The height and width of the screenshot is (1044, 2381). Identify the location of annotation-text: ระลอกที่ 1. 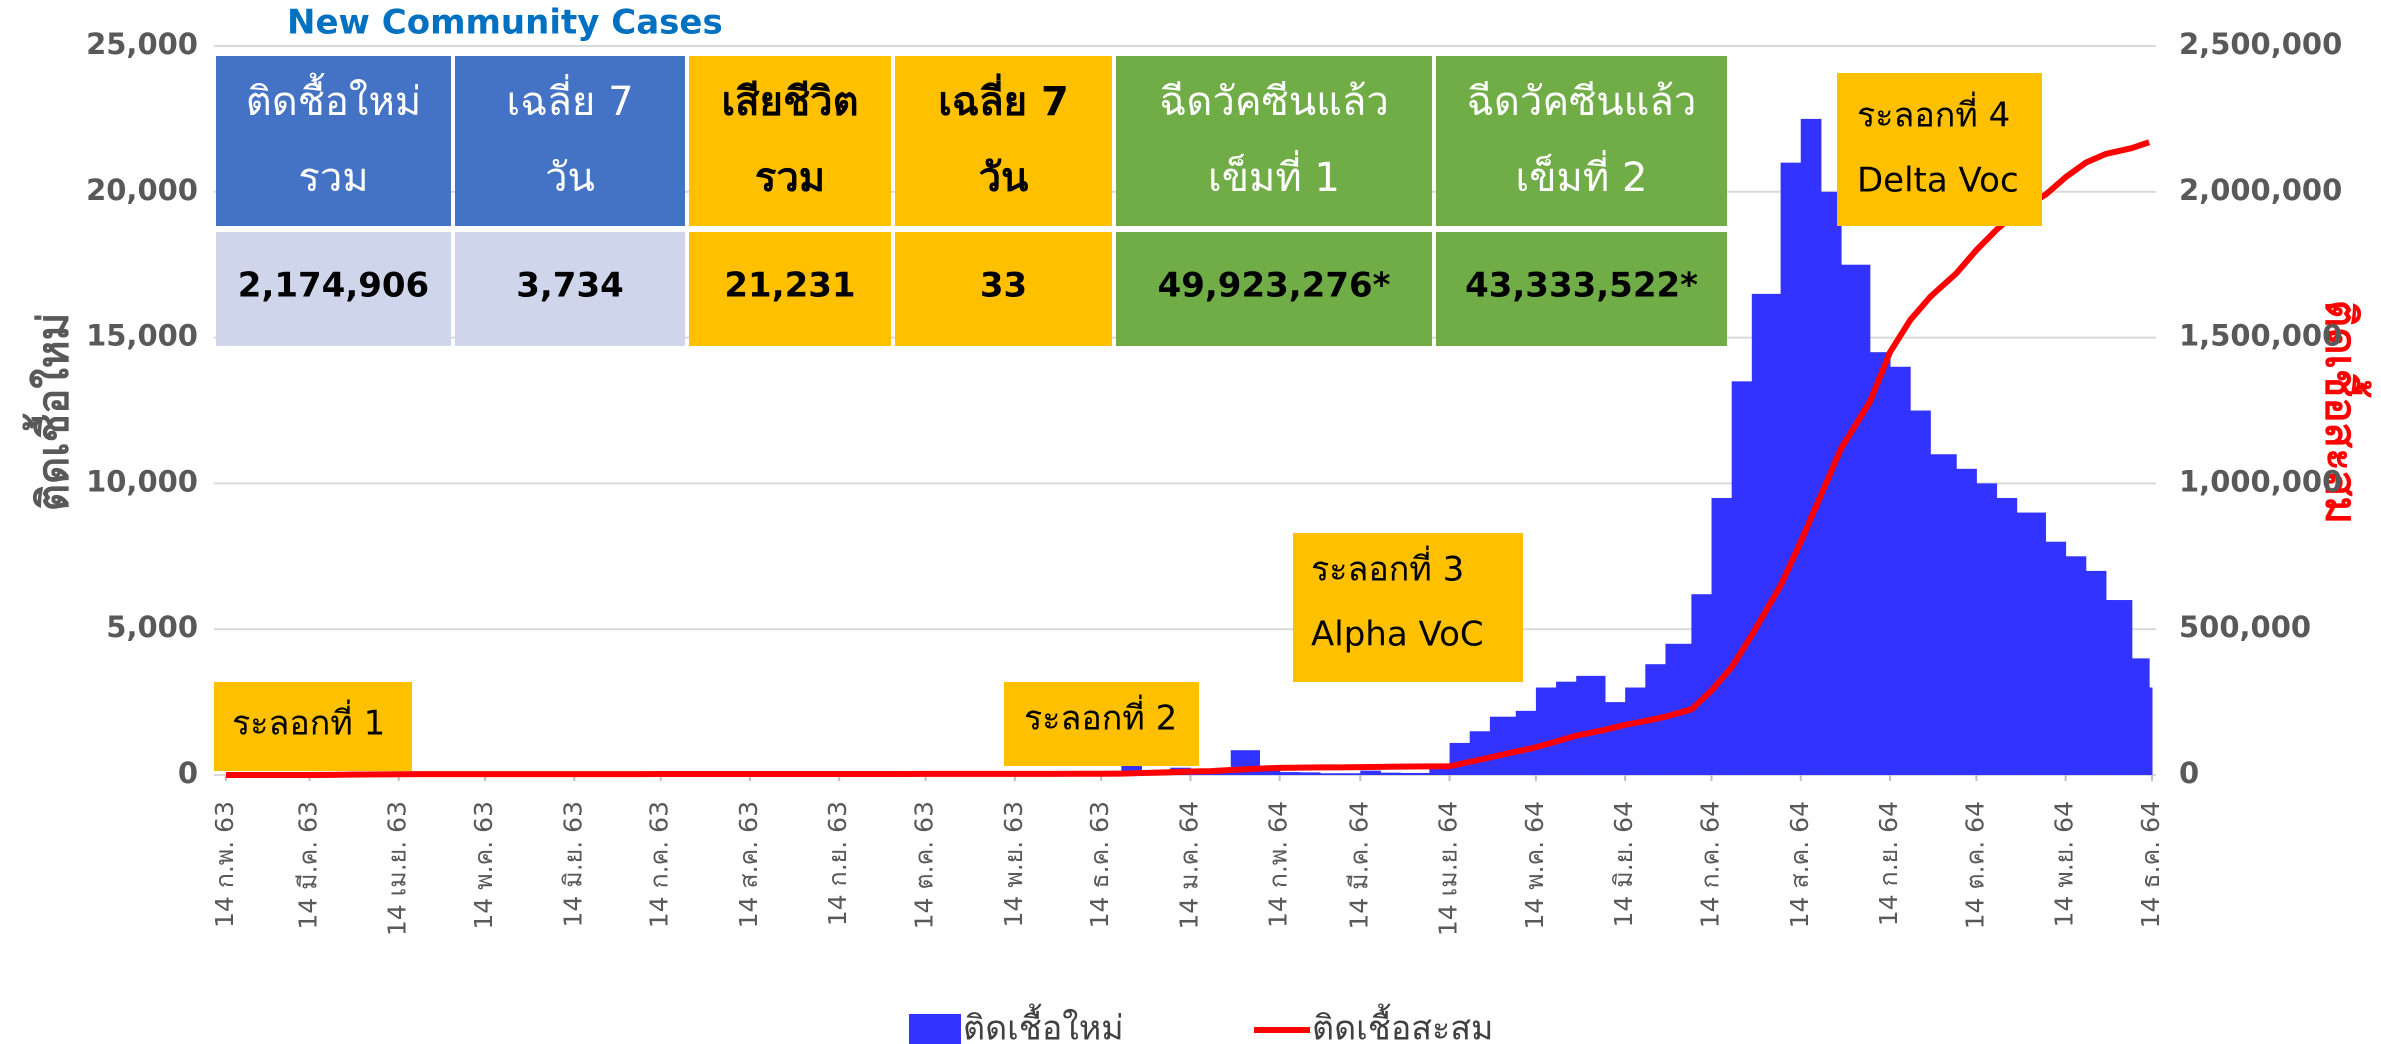
(308, 722).